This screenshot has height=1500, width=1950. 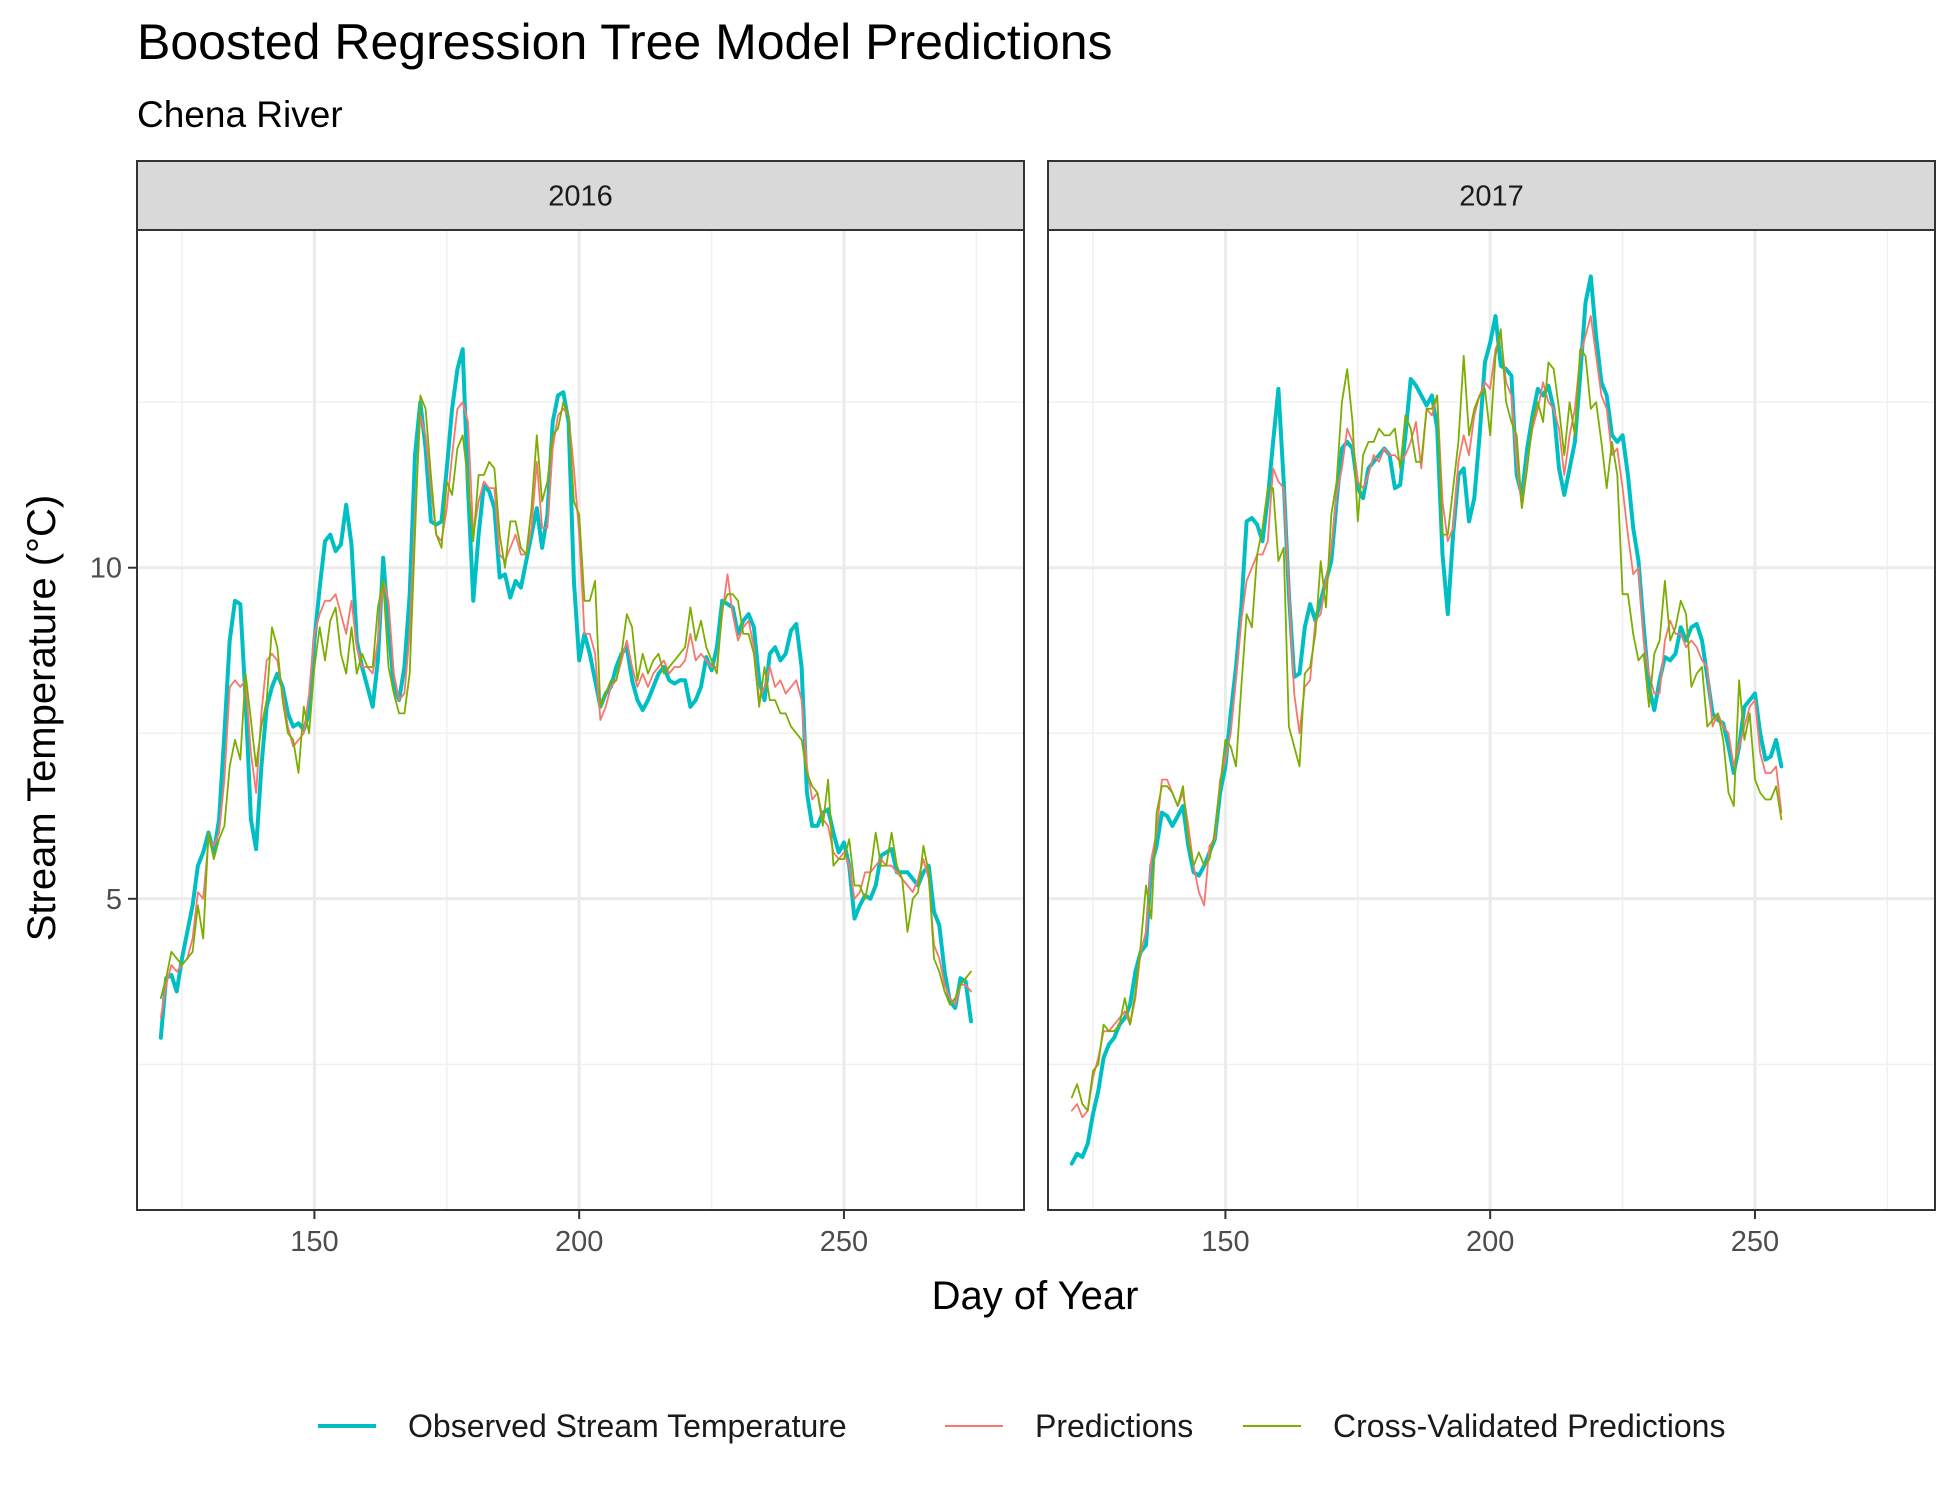 I want to click on x-axis-title: Day of Year, so click(x=1035, y=1296).